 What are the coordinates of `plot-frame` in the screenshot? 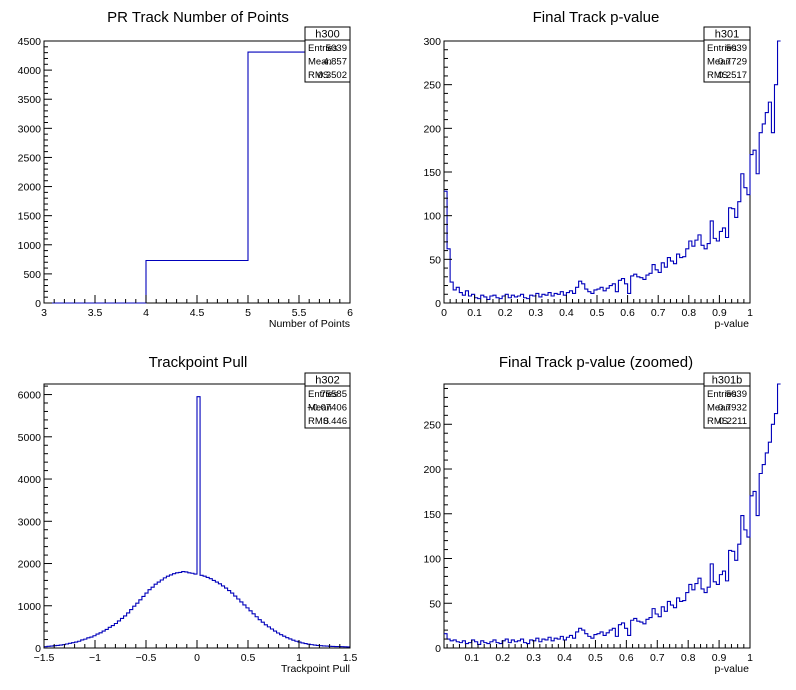 It's located at (197, 172).